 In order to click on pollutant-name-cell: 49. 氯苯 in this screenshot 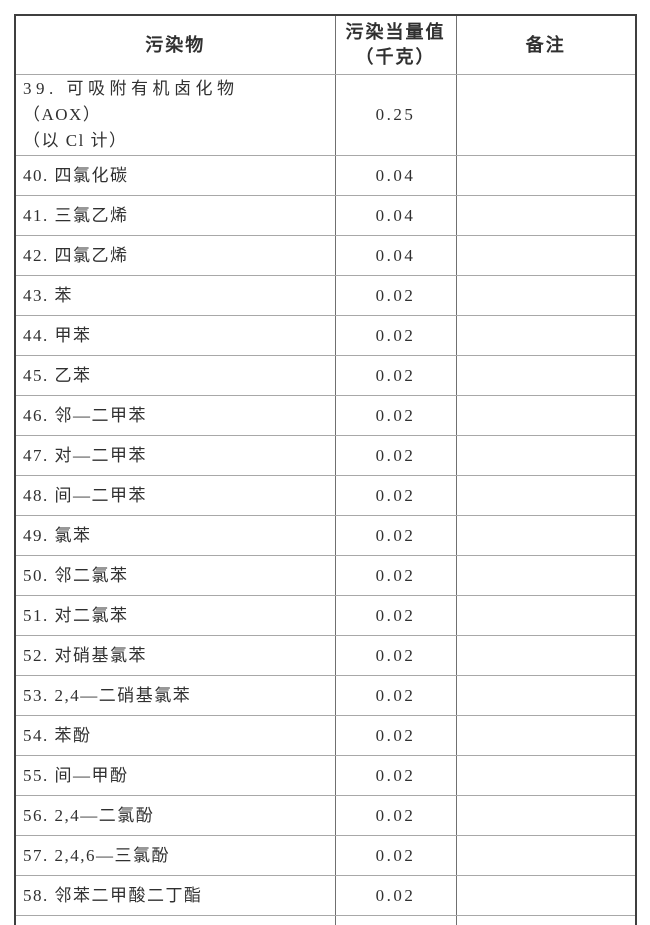, I will do `click(175, 535)`.